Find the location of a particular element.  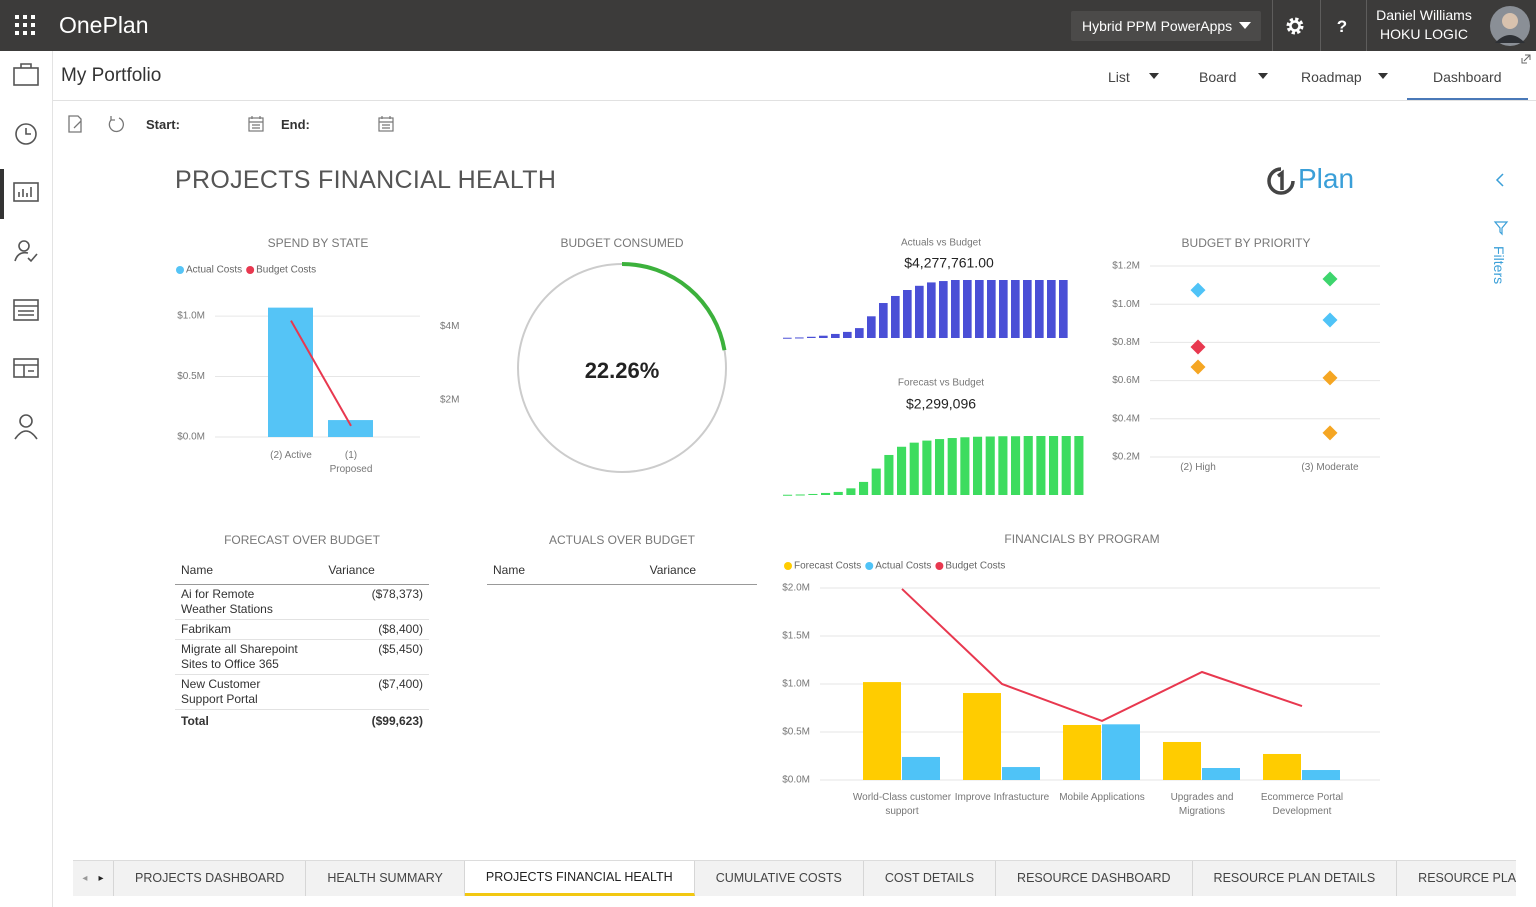

legend-label: Budget Costs is located at coordinates (286, 270).